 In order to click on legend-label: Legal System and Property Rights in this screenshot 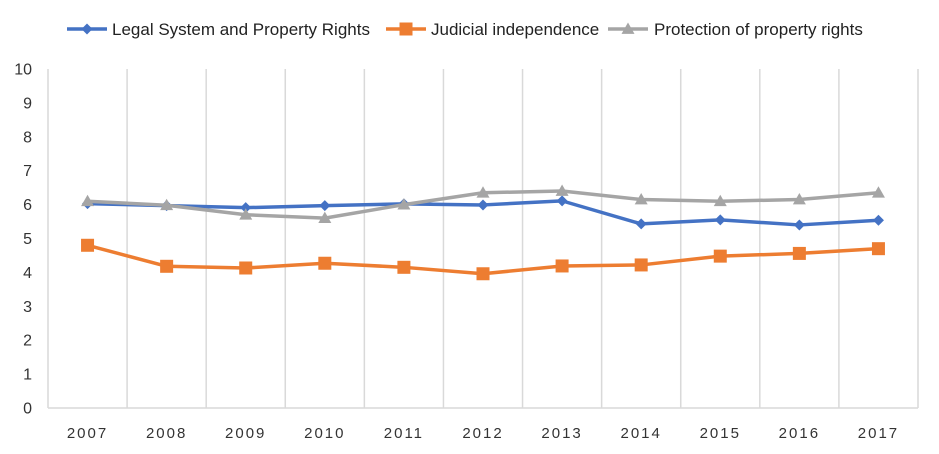, I will do `click(241, 29)`.